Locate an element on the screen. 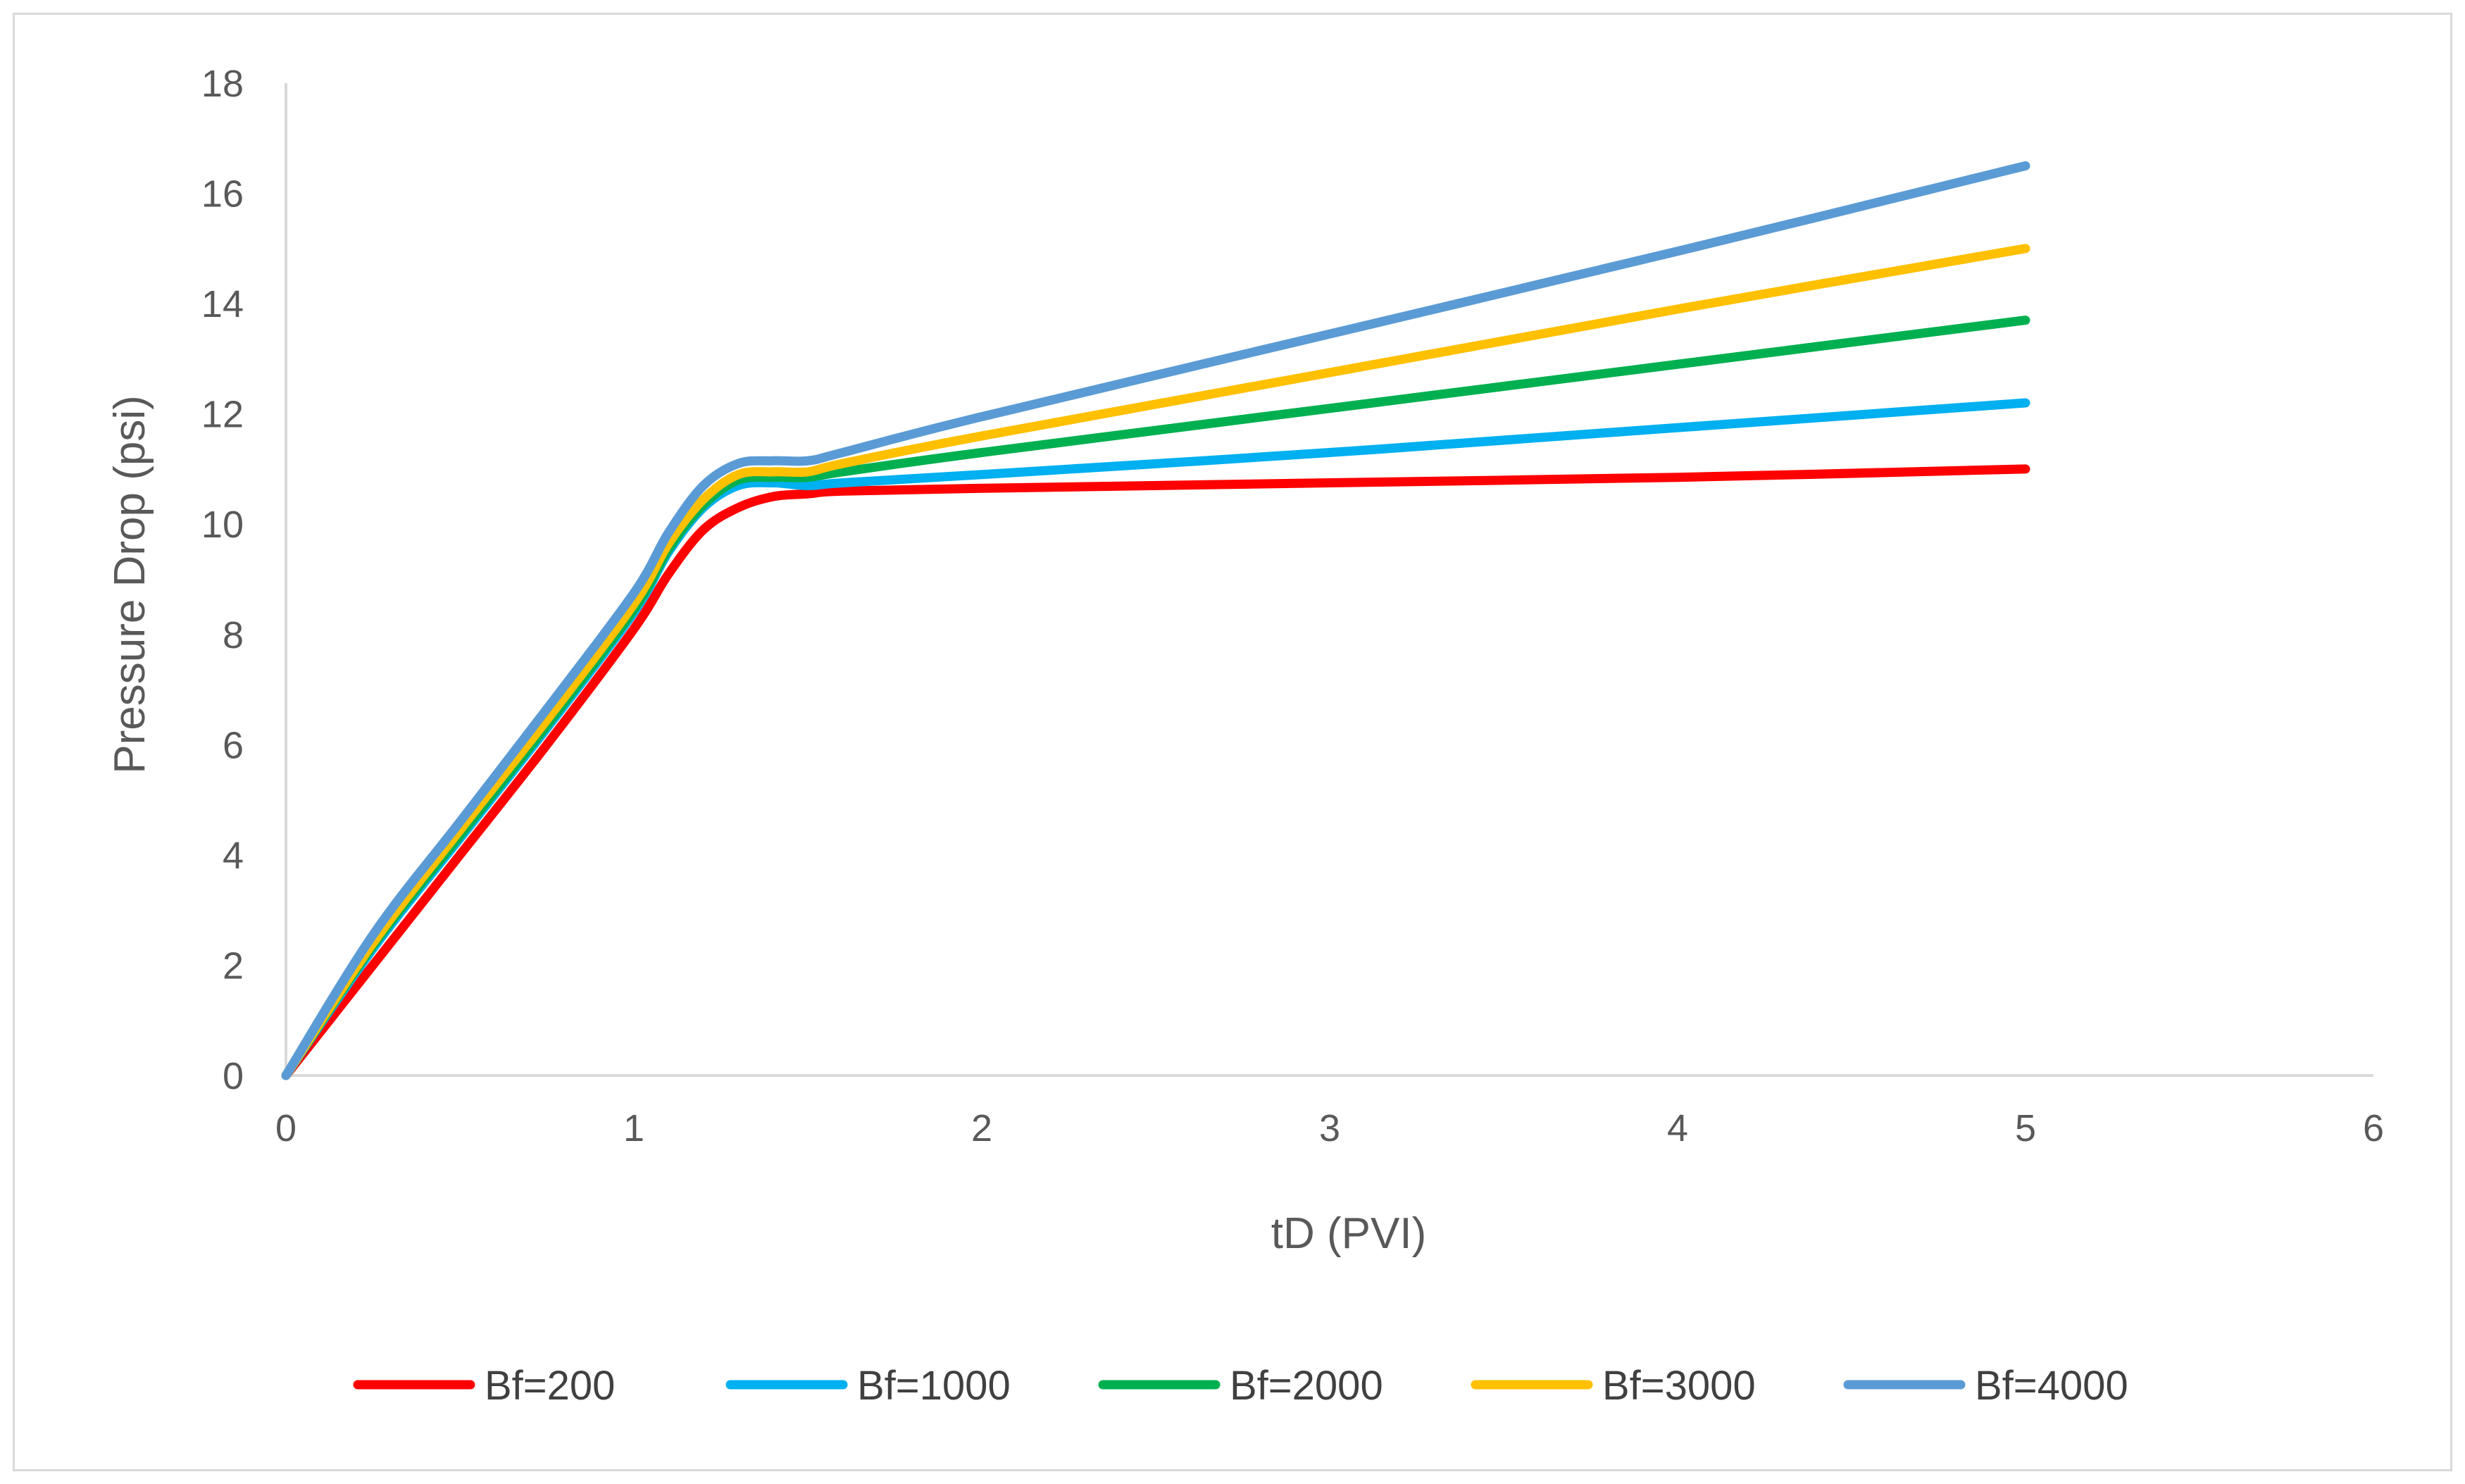 The height and width of the screenshot is (1484, 2465). legend-item: Bf=2000 is located at coordinates (1240, 1386).